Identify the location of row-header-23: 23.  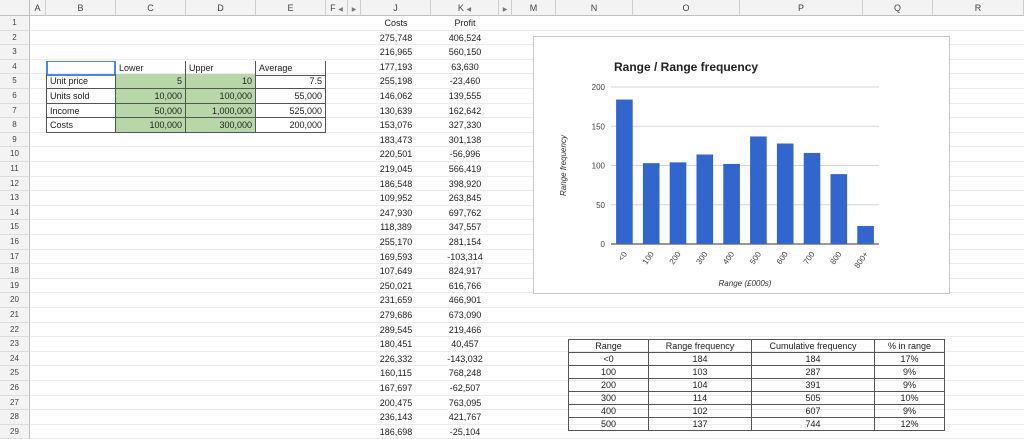
(15, 344).